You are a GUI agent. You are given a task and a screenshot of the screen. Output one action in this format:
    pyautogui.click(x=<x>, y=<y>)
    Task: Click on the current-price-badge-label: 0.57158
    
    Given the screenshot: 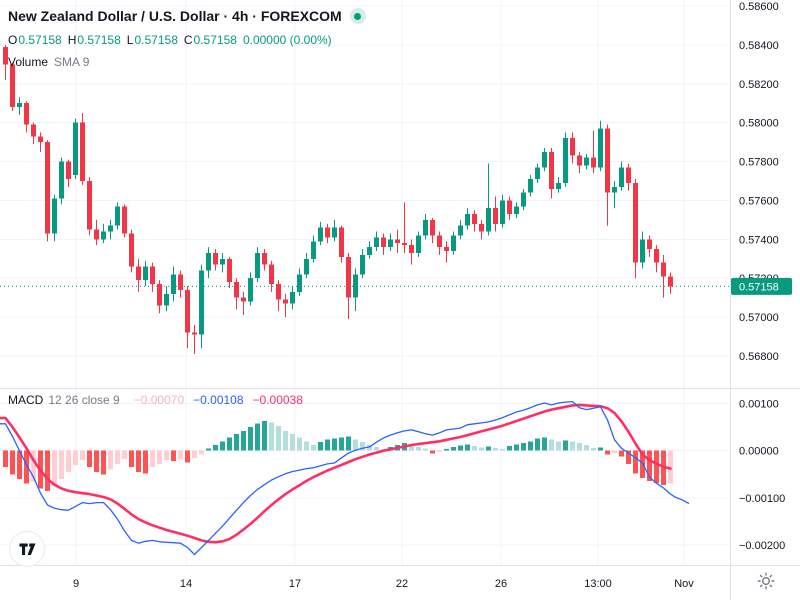 What is the action you would take?
    pyautogui.click(x=759, y=287)
    